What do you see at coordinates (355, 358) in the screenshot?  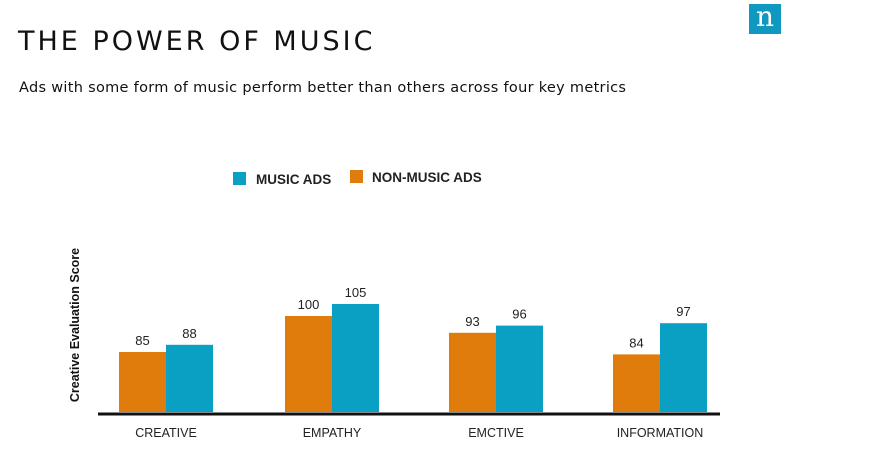 I see `bar-music-empathy` at bounding box center [355, 358].